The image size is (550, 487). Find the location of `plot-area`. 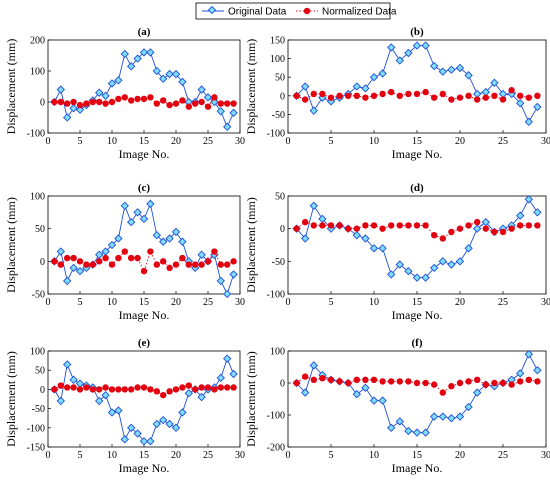

plot-area is located at coordinates (144, 399).